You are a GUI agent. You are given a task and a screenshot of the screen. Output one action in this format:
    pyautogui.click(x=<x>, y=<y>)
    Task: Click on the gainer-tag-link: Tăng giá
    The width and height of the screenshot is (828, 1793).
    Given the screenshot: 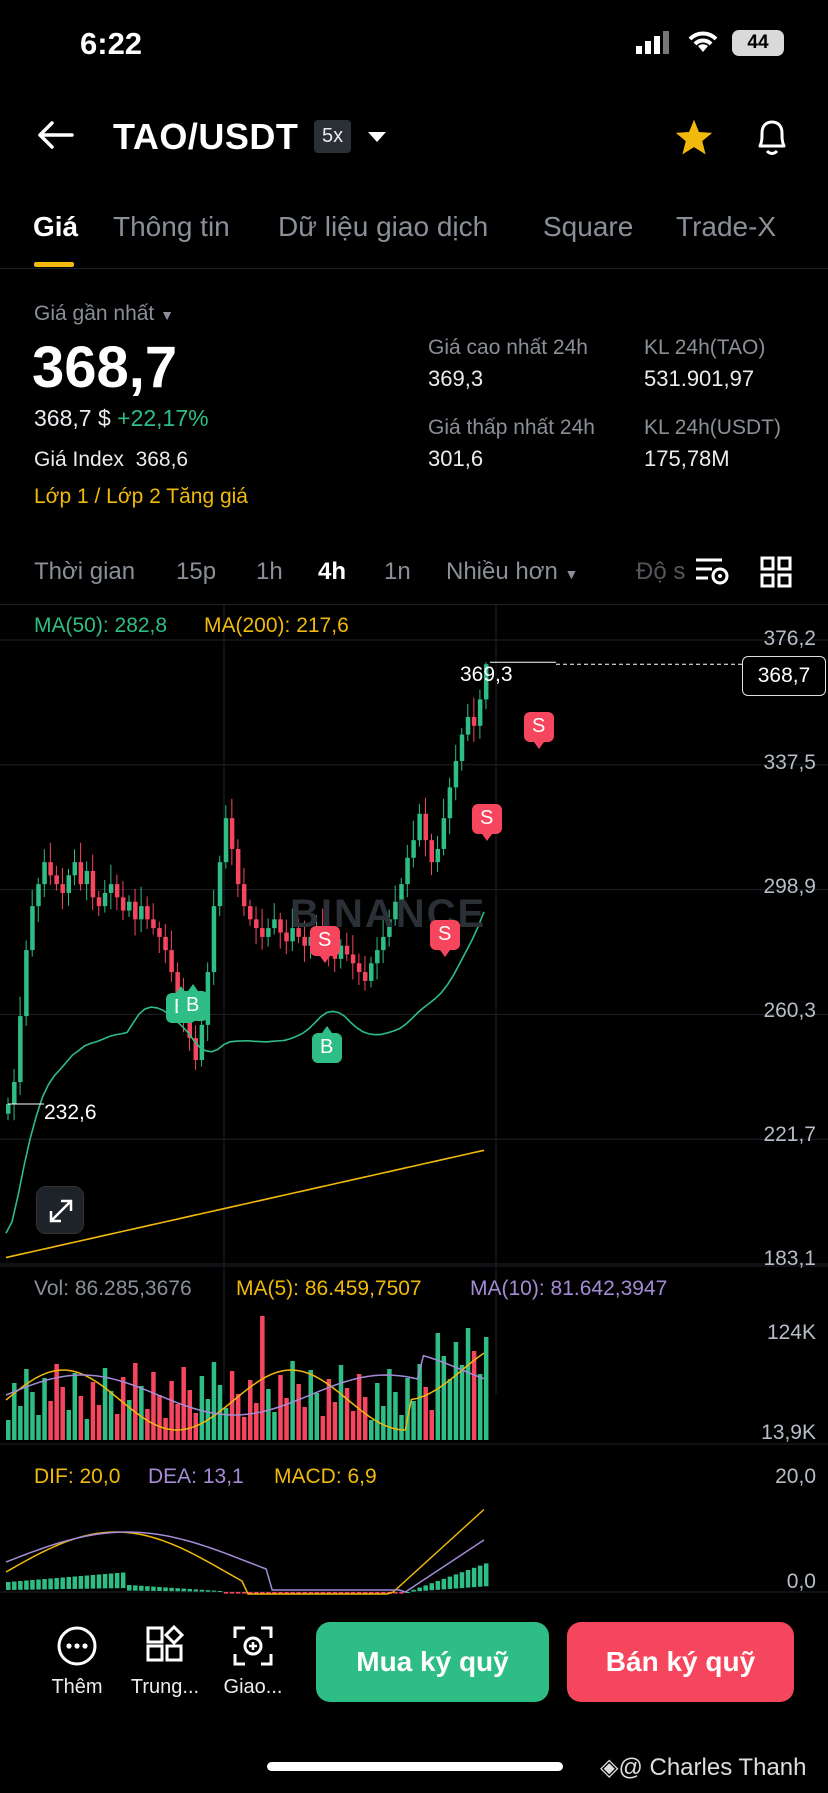 What is the action you would take?
    pyautogui.click(x=207, y=496)
    